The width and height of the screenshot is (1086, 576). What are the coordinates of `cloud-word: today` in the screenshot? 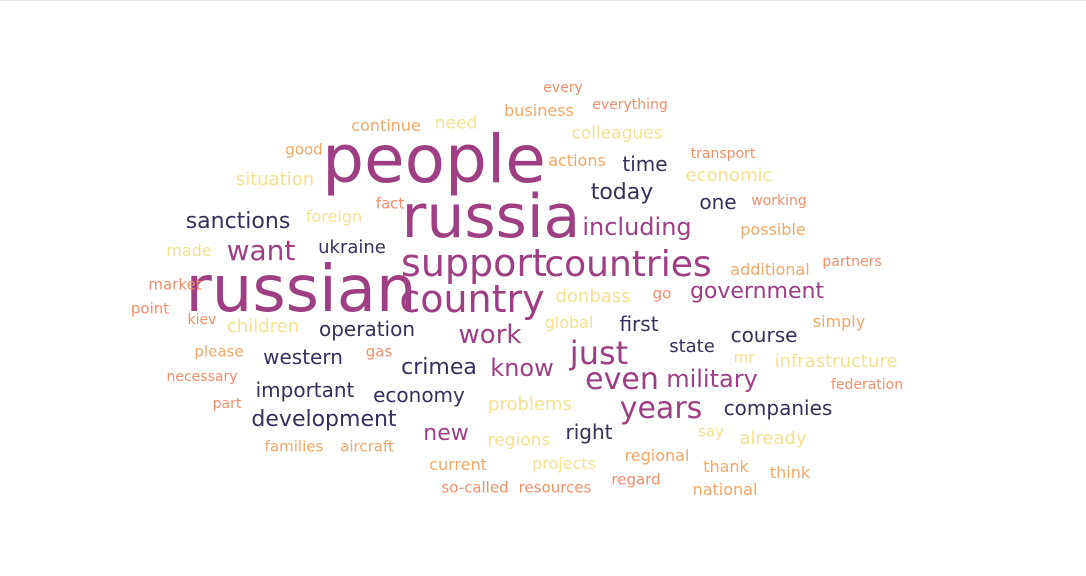 It's located at (622, 192).